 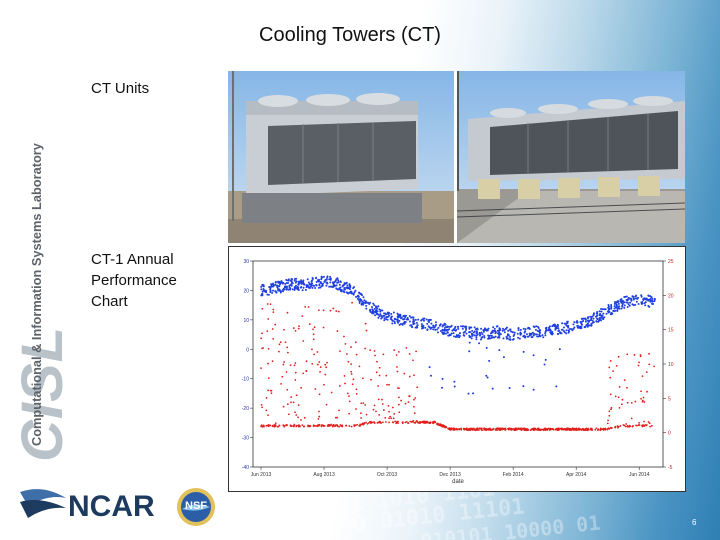 What do you see at coordinates (109, 301) in the screenshot?
I see `ct1-chart-label-line: Chart` at bounding box center [109, 301].